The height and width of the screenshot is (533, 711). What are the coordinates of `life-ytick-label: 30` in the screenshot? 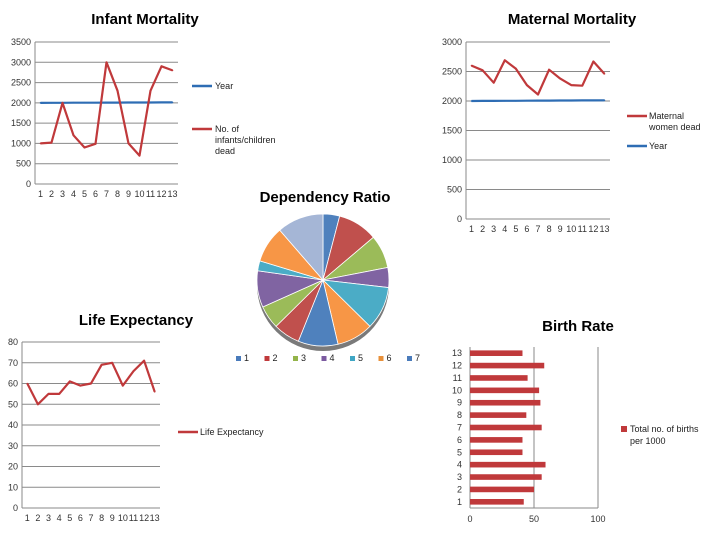 It's located at (13, 446).